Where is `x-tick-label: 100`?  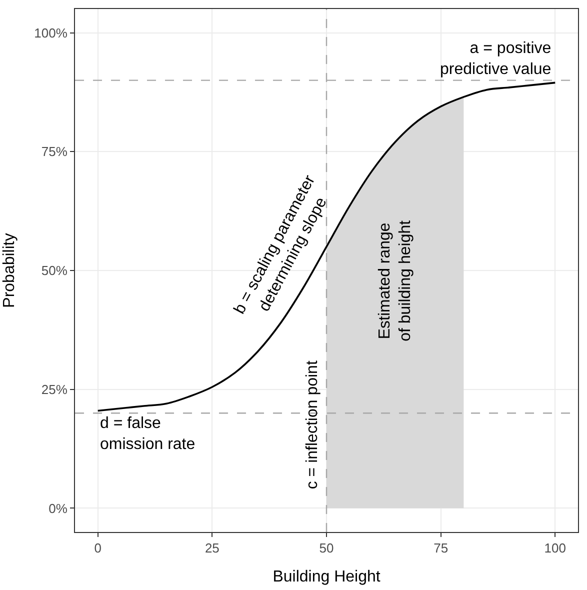 x-tick-label: 100 is located at coordinates (555, 548).